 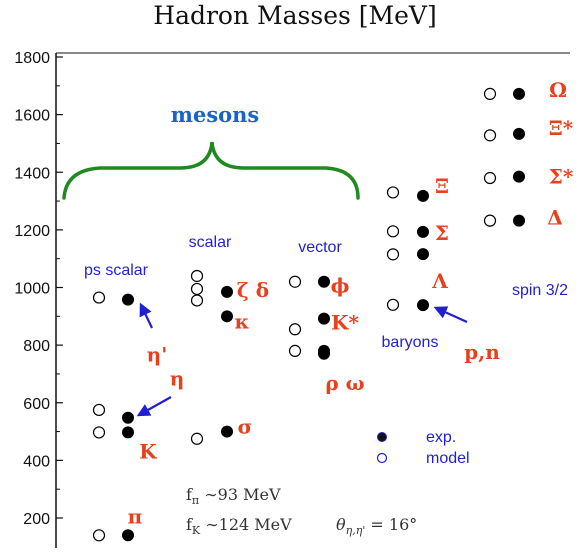 I want to click on particle-label: Λ, so click(x=439, y=281).